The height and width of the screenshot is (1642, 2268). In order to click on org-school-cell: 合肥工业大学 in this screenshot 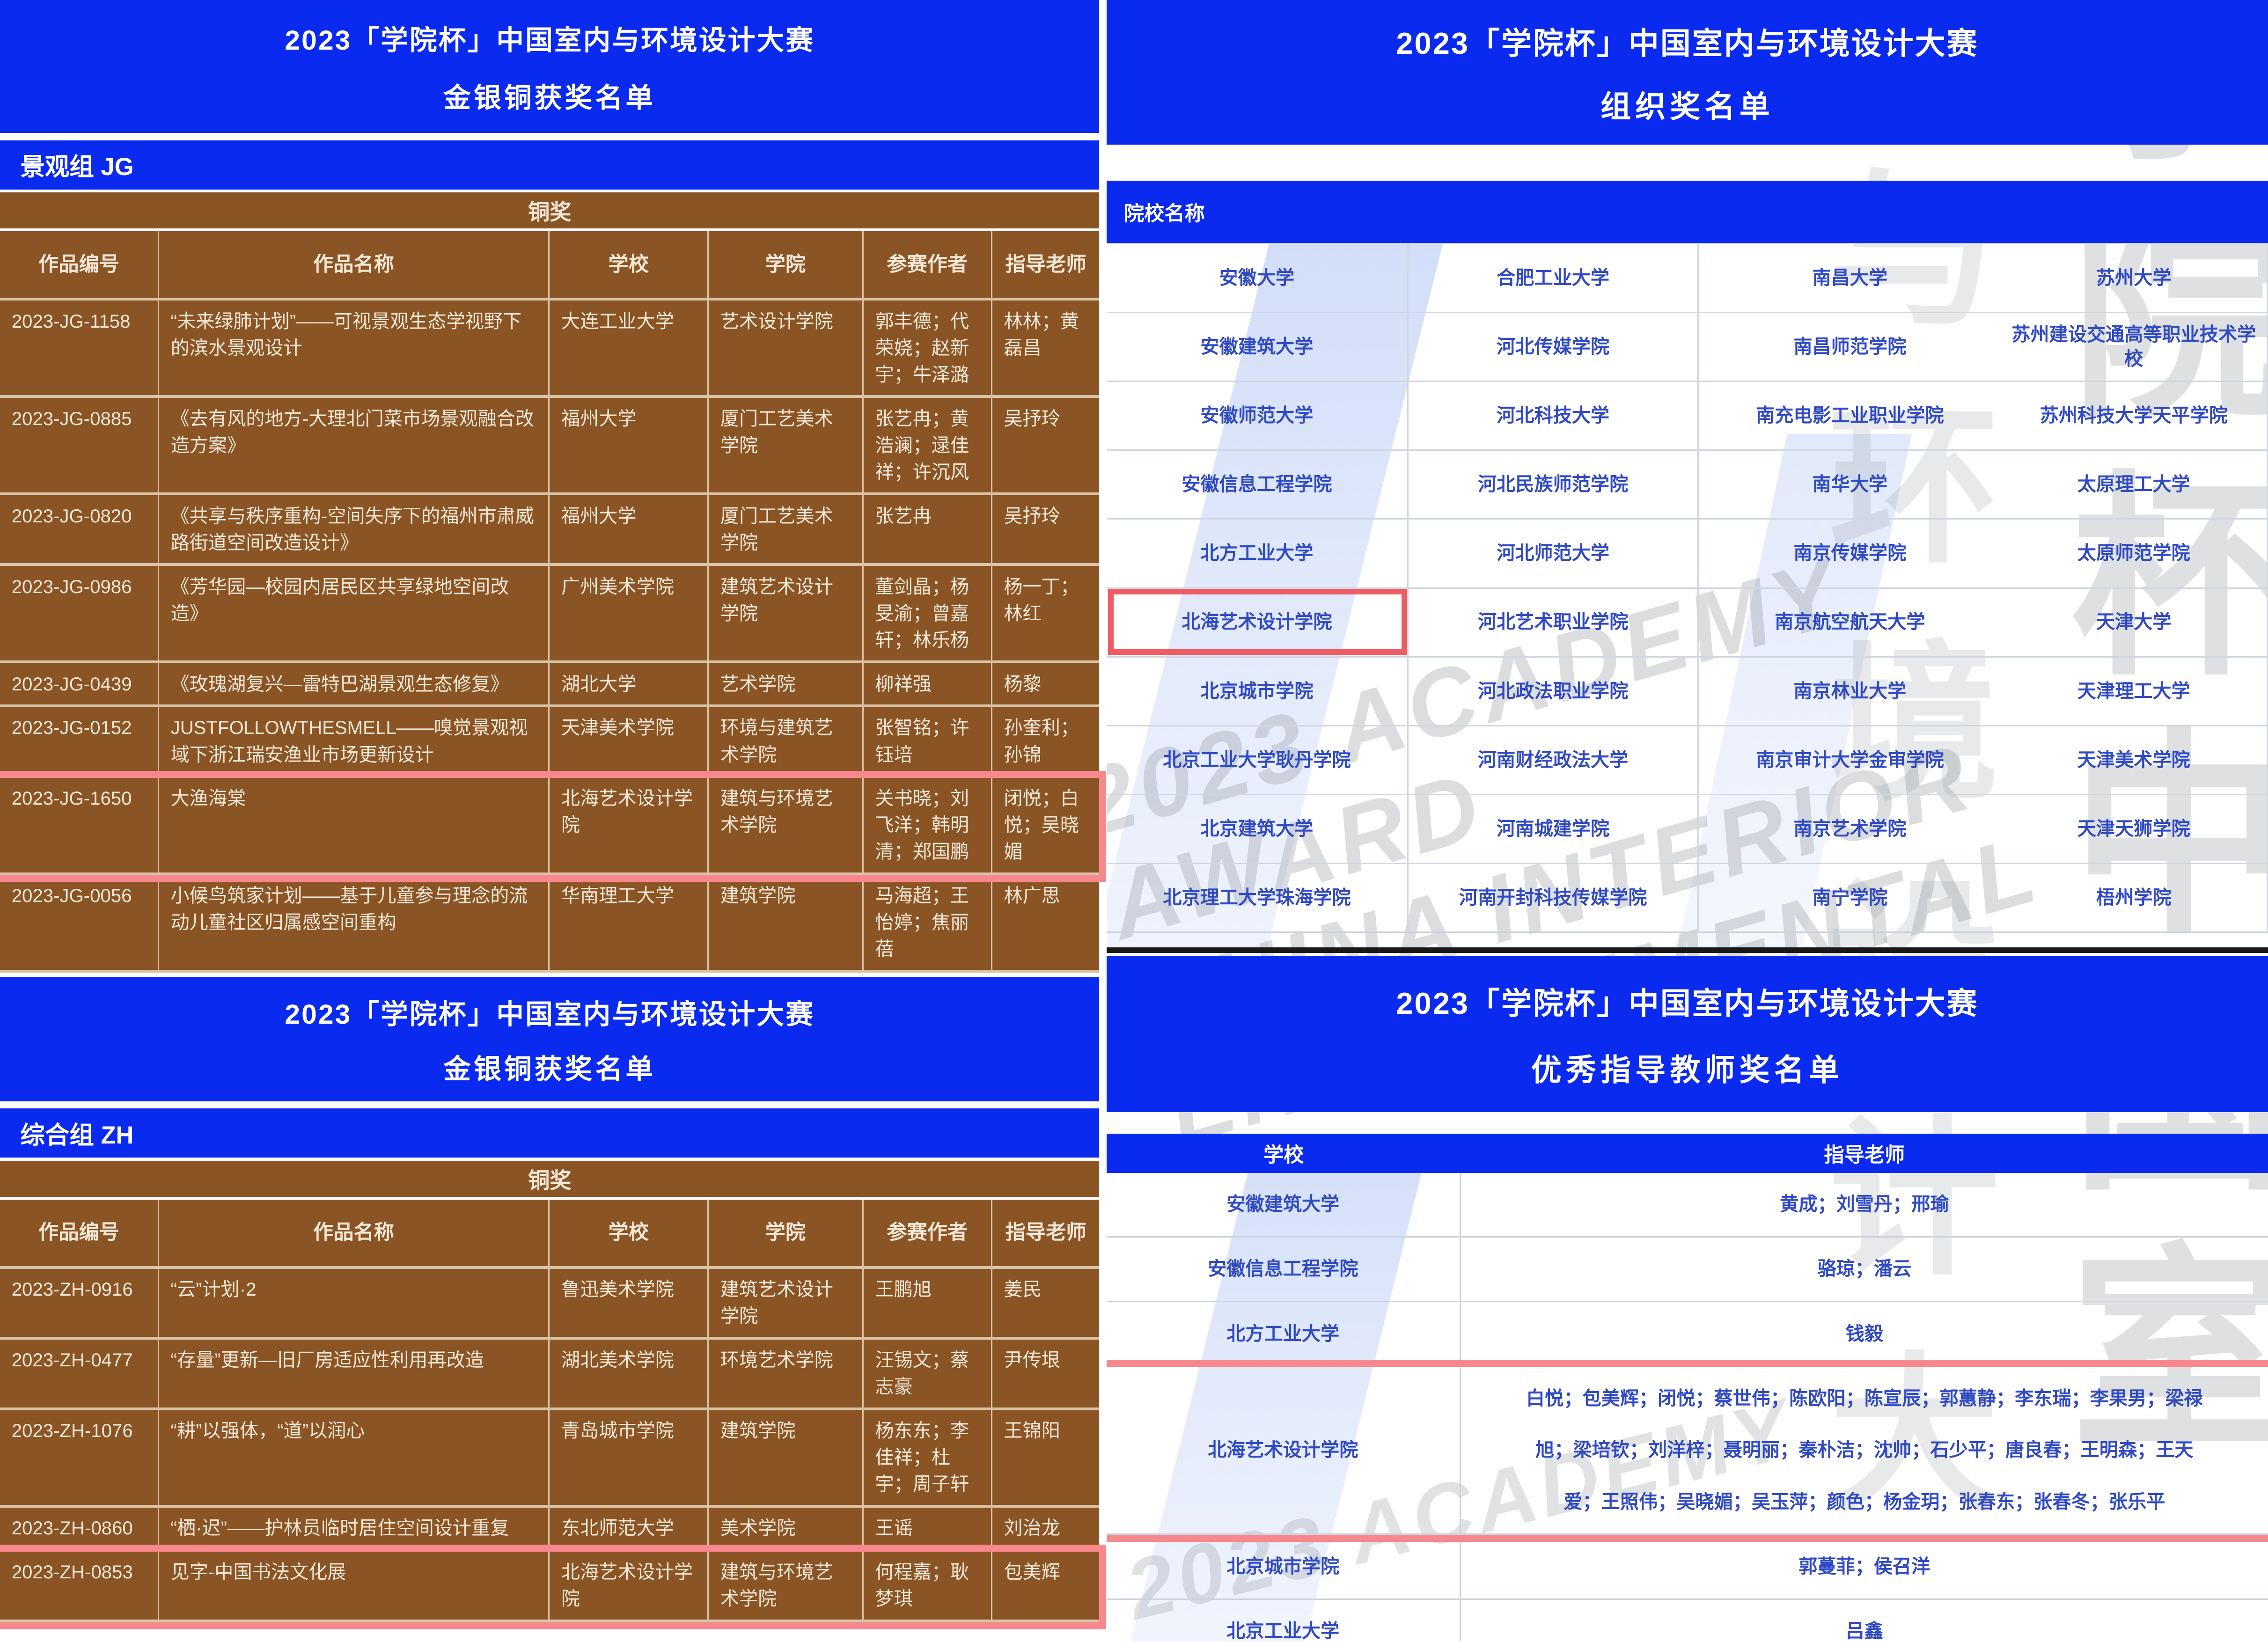, I will do `click(1553, 277)`.